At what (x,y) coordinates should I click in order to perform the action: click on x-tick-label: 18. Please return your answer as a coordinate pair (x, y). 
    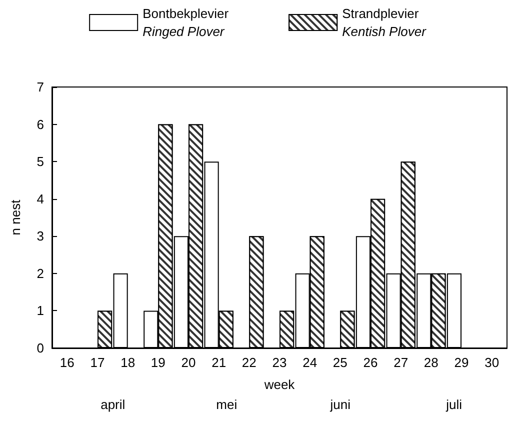
    Looking at the image, I should click on (128, 362).